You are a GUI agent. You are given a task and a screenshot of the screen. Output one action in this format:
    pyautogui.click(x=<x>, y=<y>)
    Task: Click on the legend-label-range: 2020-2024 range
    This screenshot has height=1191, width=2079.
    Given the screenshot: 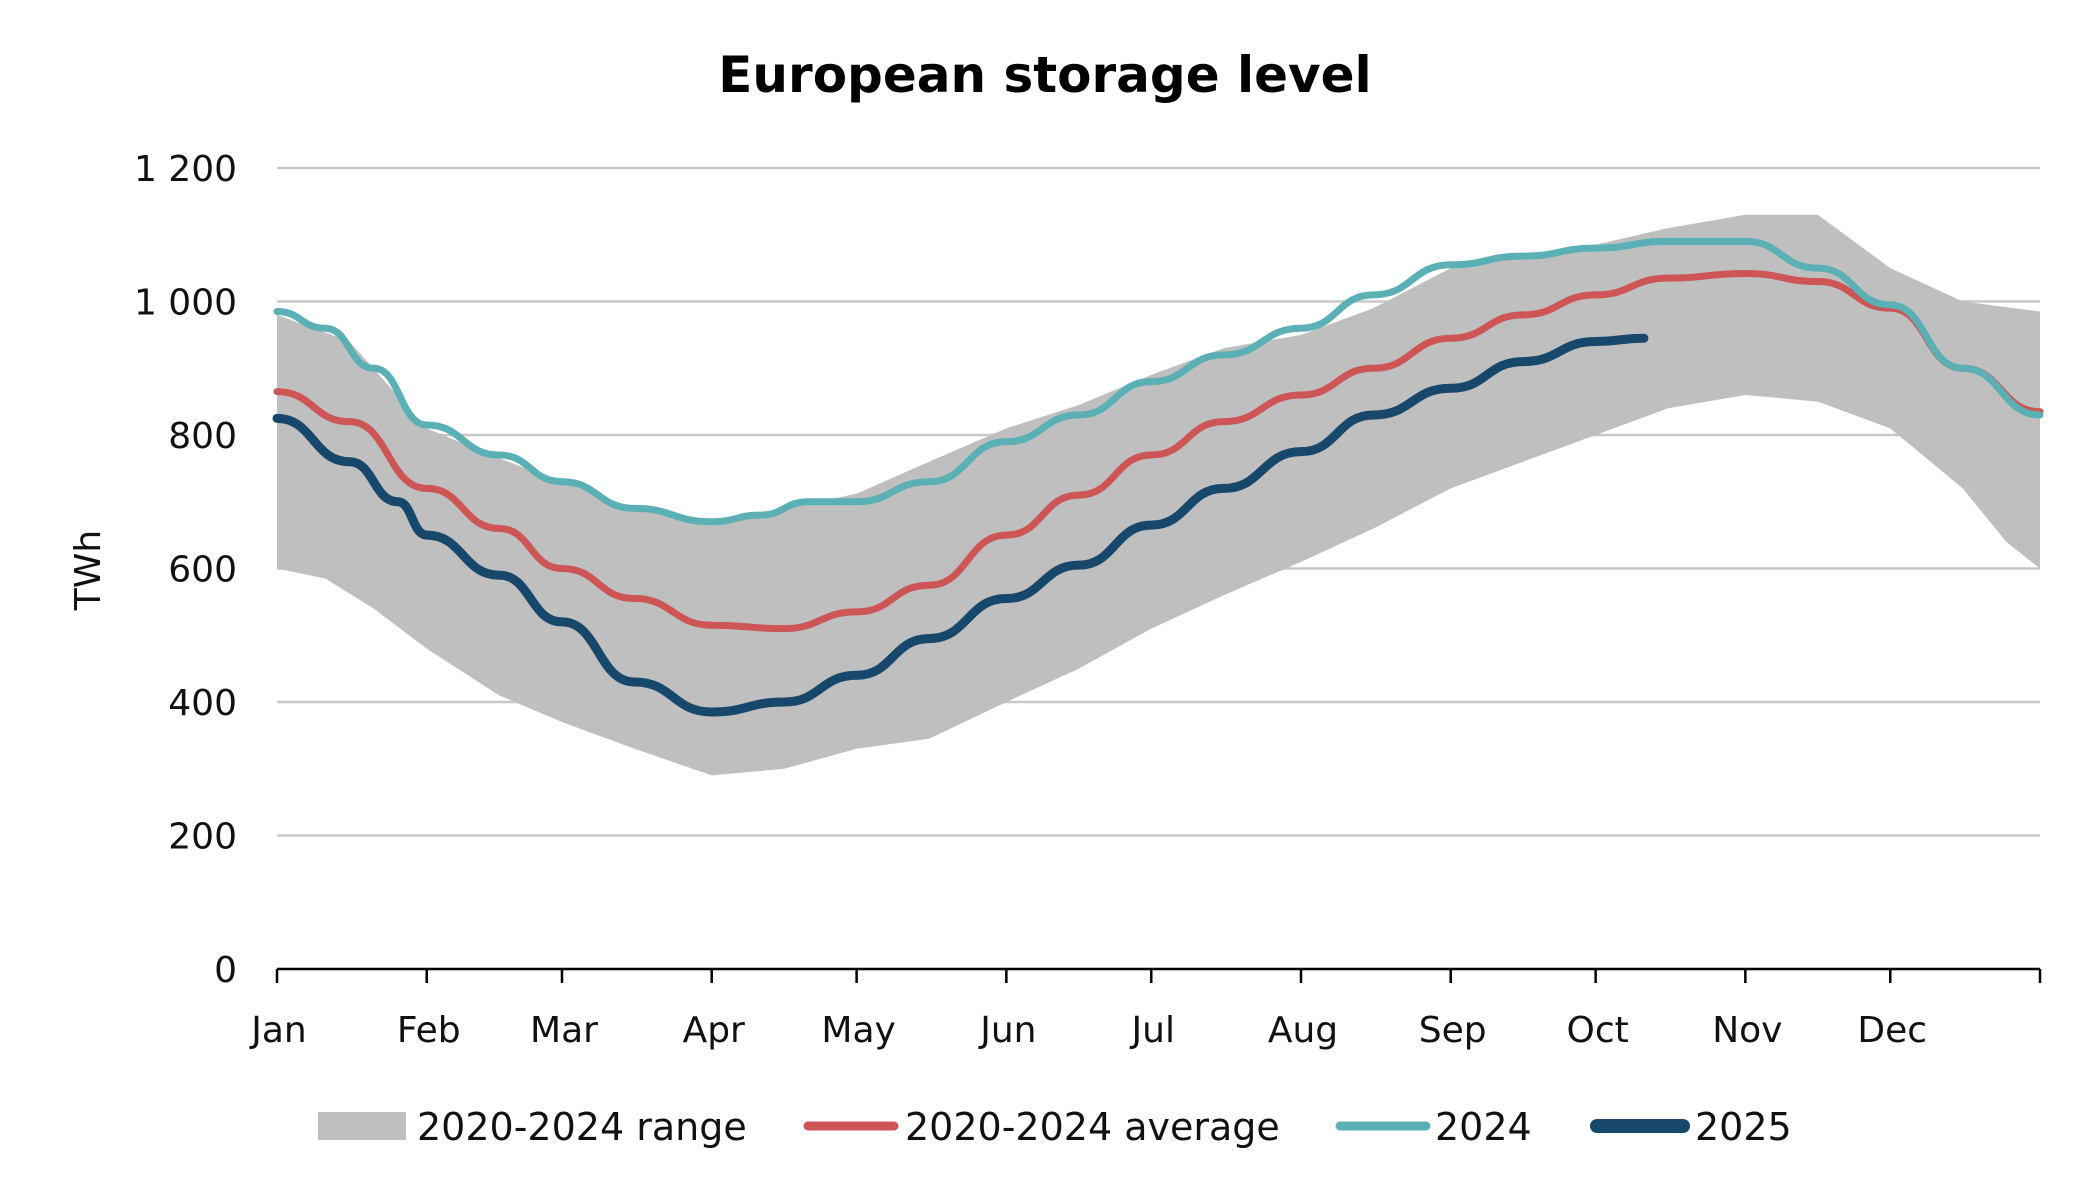 What is the action you would take?
    pyautogui.click(x=582, y=1127)
    